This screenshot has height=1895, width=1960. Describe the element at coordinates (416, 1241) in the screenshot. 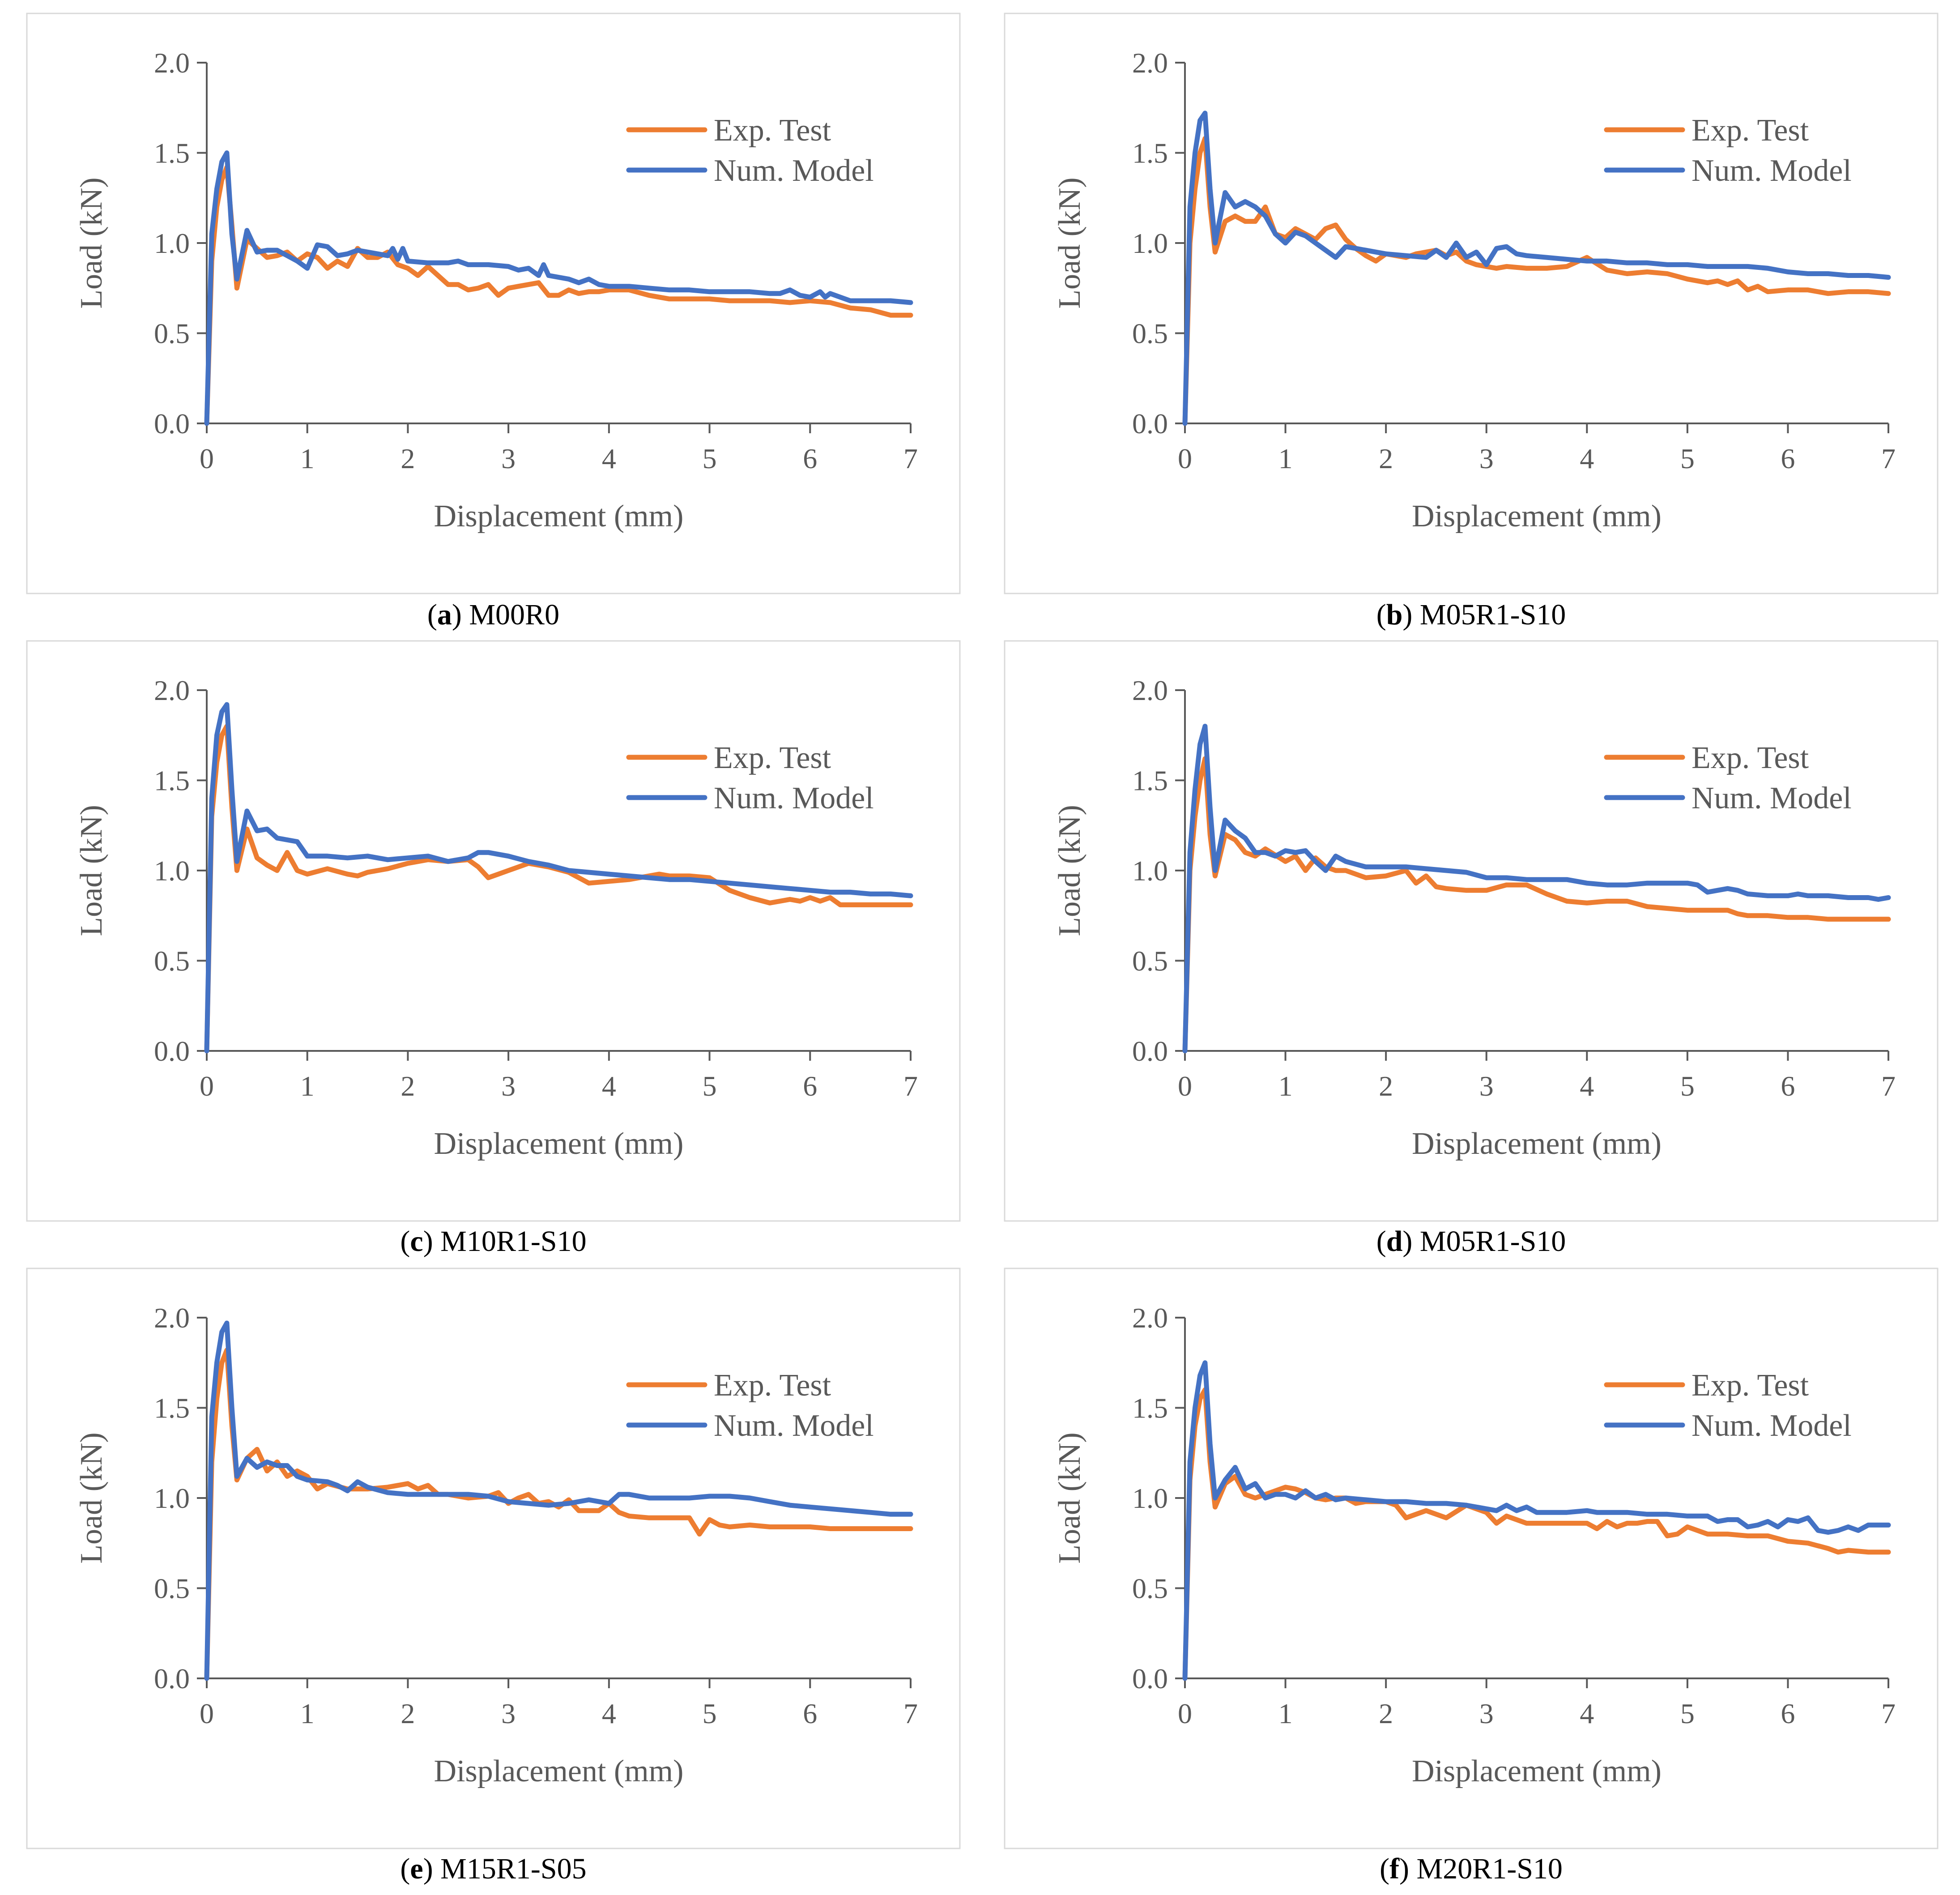

I see `caption-letter: c` at that location.